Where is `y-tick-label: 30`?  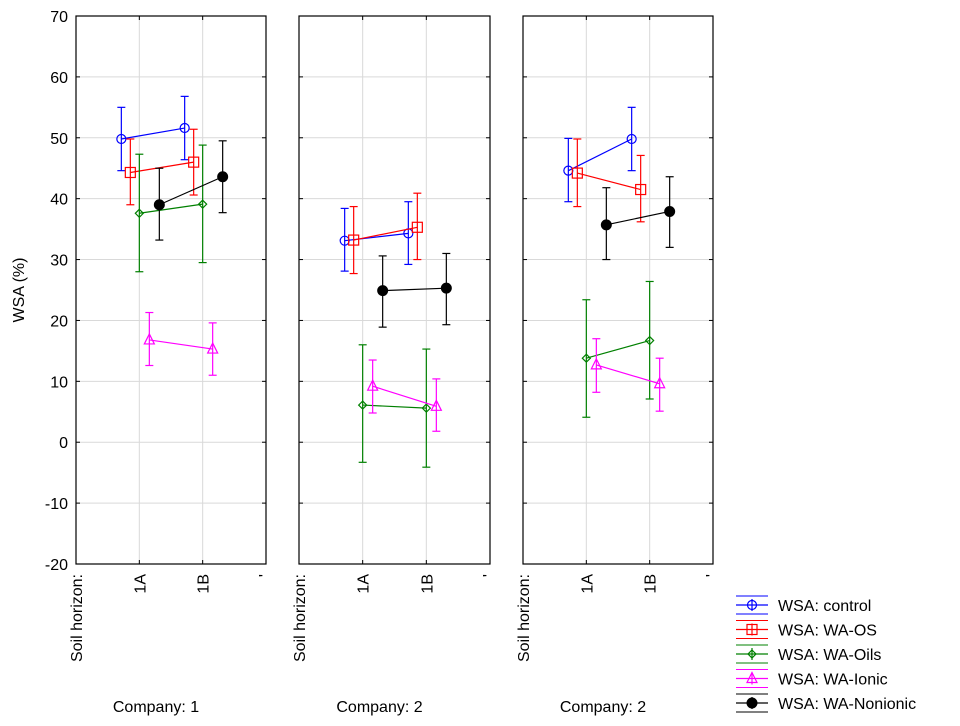
y-tick-label: 30 is located at coordinates (59, 261).